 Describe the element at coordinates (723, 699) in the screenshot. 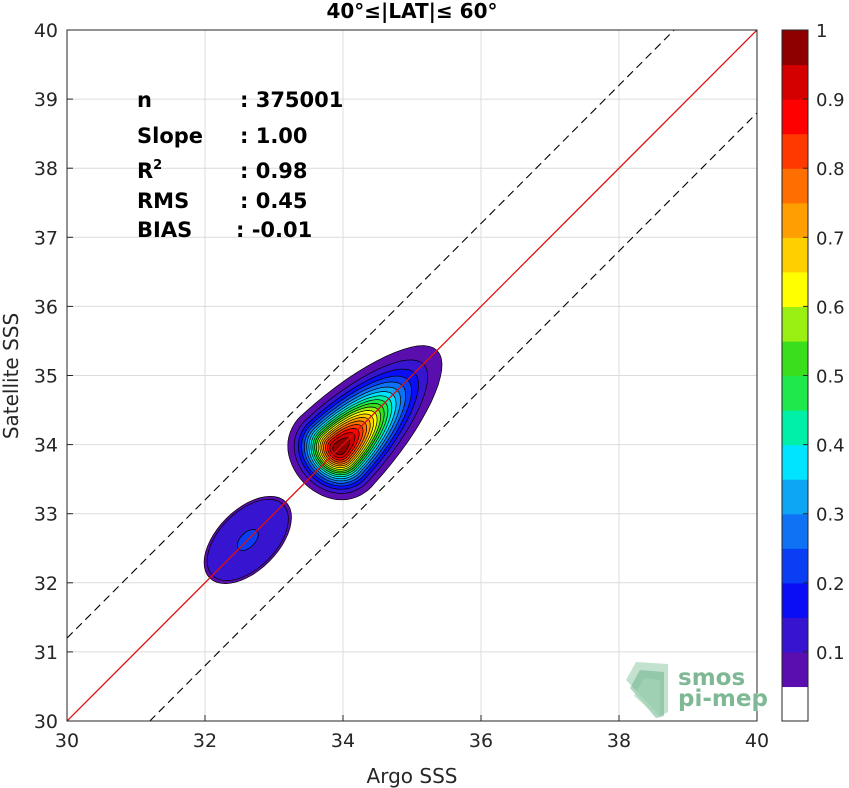

I see `logo-text-pimep: pi-mep` at that location.